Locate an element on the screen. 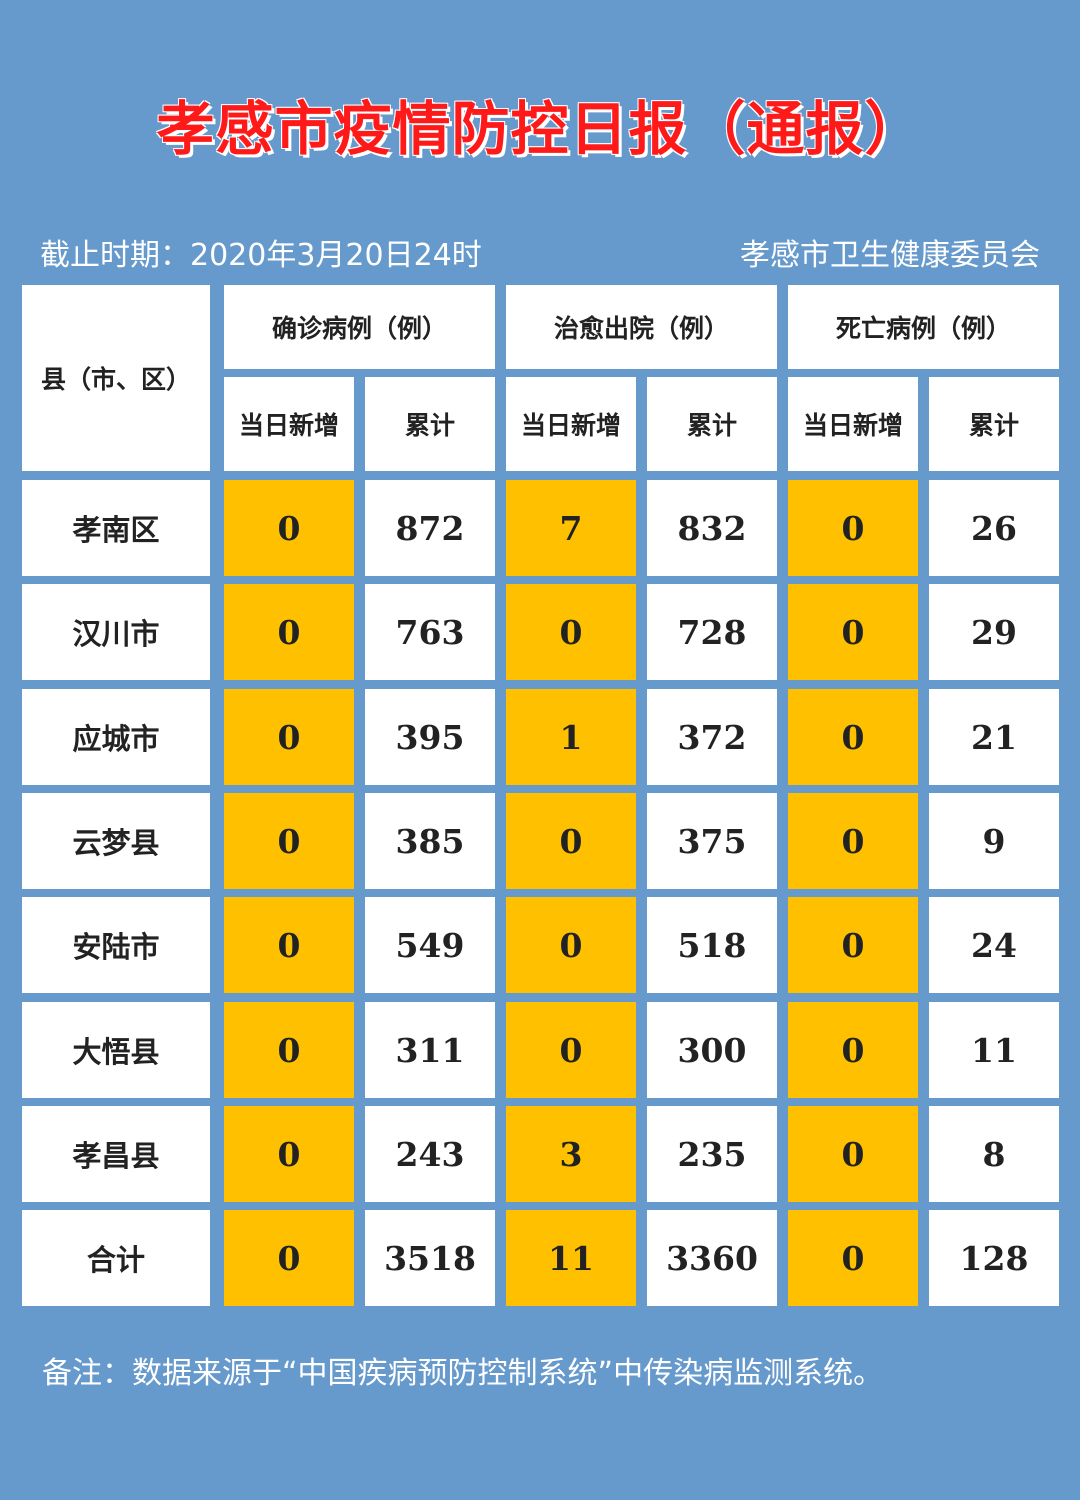  footnote: 备注：数据来源于“中国疾病预防控制系统”中传染病监测系统。 is located at coordinates (463, 1373).